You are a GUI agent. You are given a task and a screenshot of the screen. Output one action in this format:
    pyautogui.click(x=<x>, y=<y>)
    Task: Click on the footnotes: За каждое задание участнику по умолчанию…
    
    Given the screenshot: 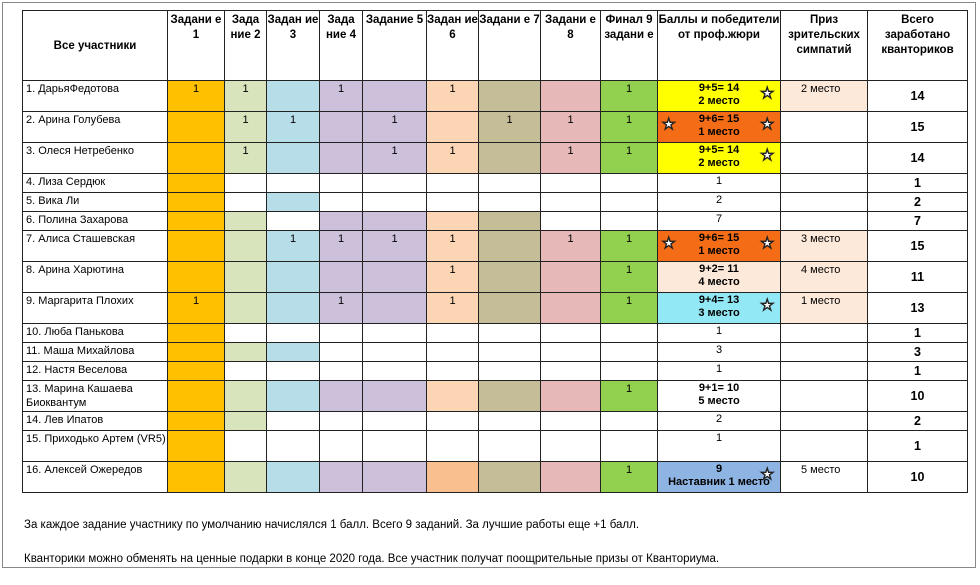 What is the action you would take?
    pyautogui.click(x=371, y=551)
    